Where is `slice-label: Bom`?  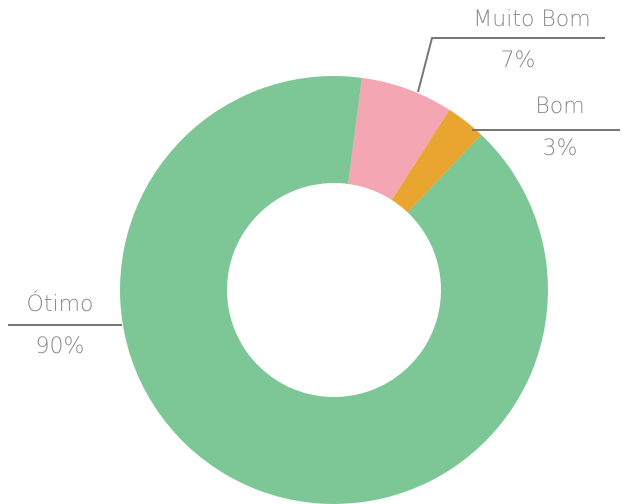 slice-label: Bom is located at coordinates (559, 106).